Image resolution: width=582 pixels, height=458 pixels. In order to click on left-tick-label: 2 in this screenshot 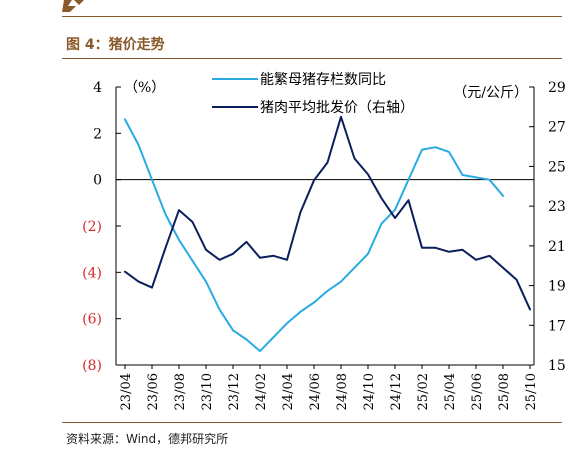, I will do `click(97, 134)`.